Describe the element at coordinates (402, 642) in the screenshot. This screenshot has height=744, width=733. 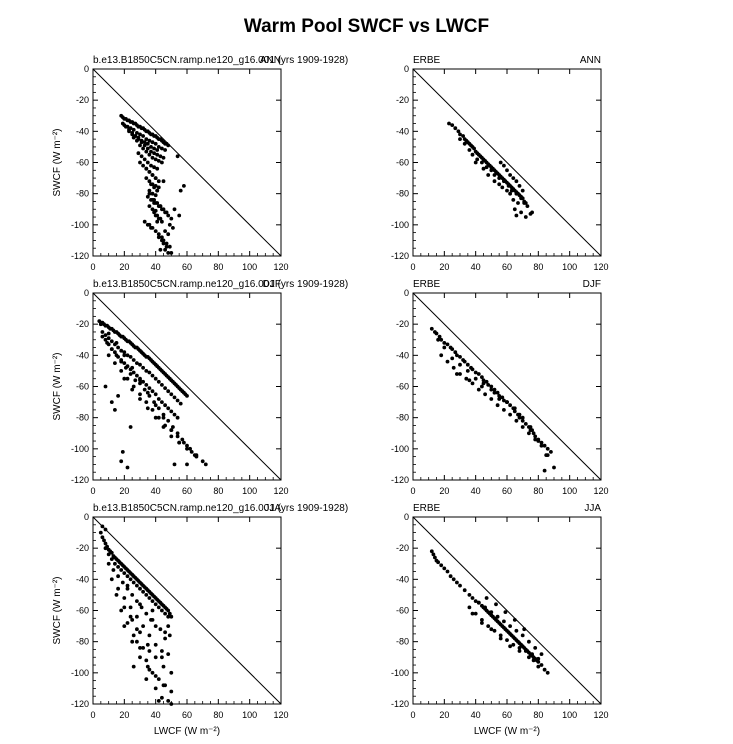
I see `y-tick-label: -80` at that location.